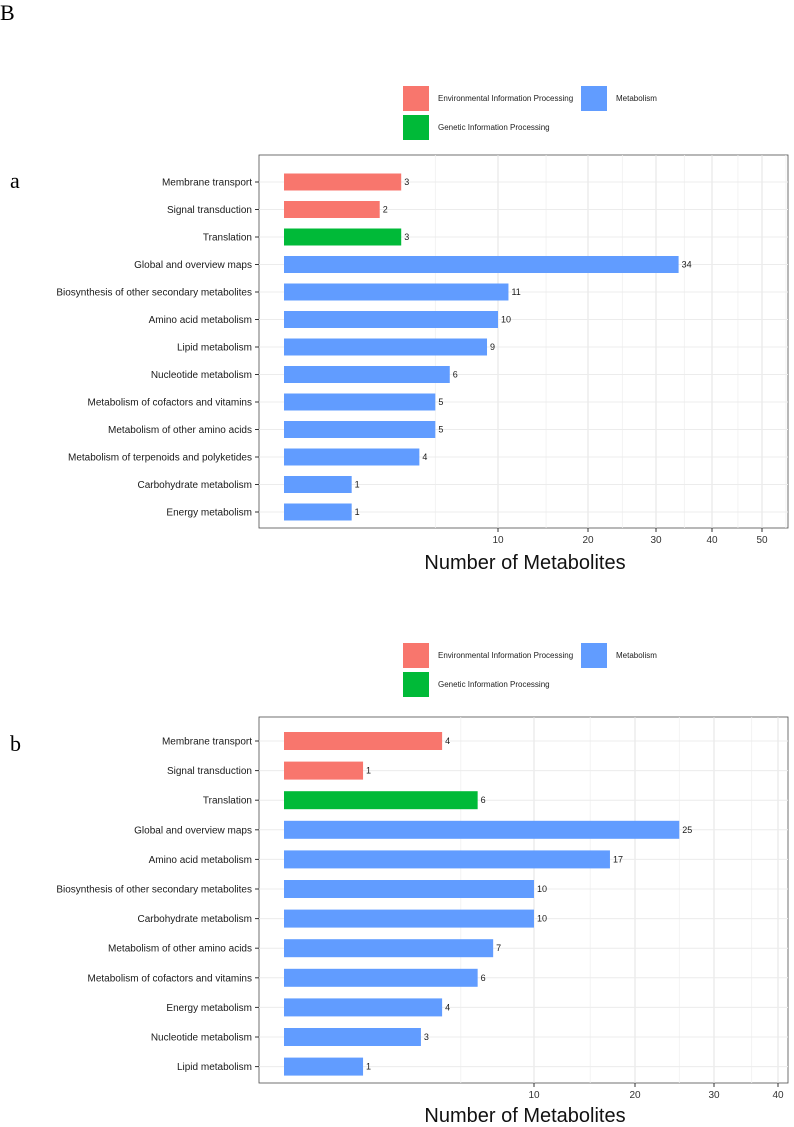 The height and width of the screenshot is (1127, 794). Describe the element at coordinates (447, 741) in the screenshot. I see `value-label-membrane-transport: 4` at that location.